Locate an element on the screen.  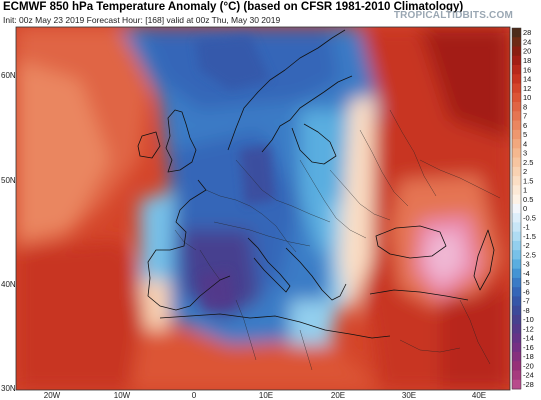
colorbar-tick-label: 0 is located at coordinates (525, 208).